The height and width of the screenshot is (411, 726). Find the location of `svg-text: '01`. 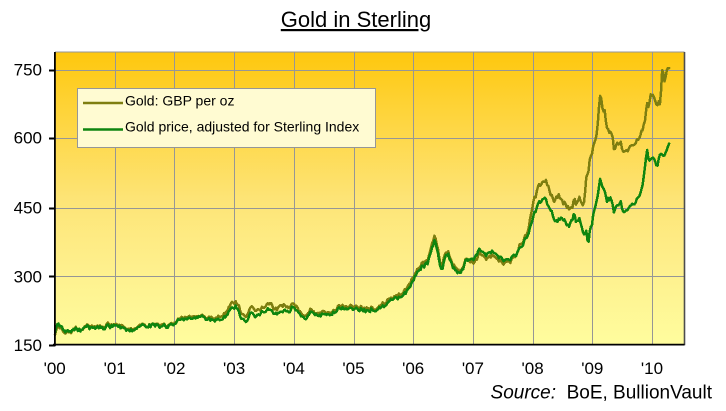

svg-text: '01 is located at coordinates (115, 368).